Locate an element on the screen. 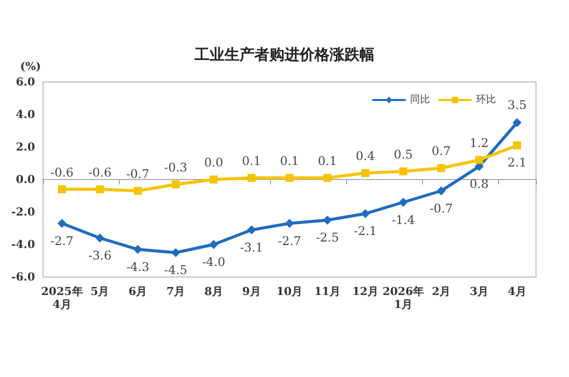 Image resolution: width=569 pixels, height=377 pixels. x-tick-label: 11月 is located at coordinates (327, 291).